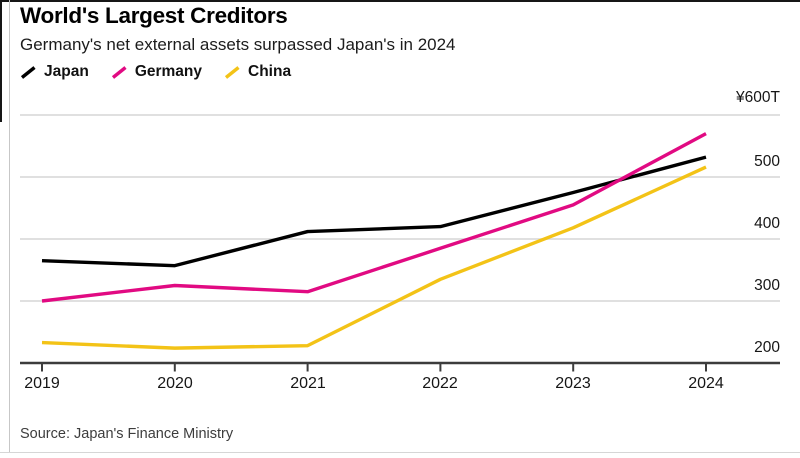  I want to click on y-axis-label-400: 400, so click(767, 223).